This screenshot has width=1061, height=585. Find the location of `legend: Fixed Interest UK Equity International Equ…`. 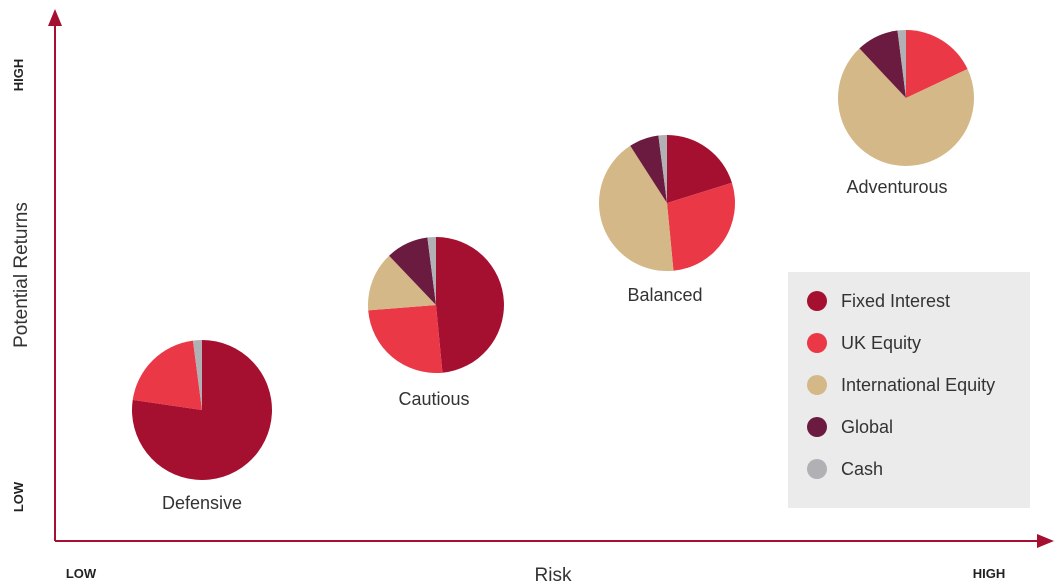

legend: Fixed Interest UK Equity International Equ… is located at coordinates (901, 385).